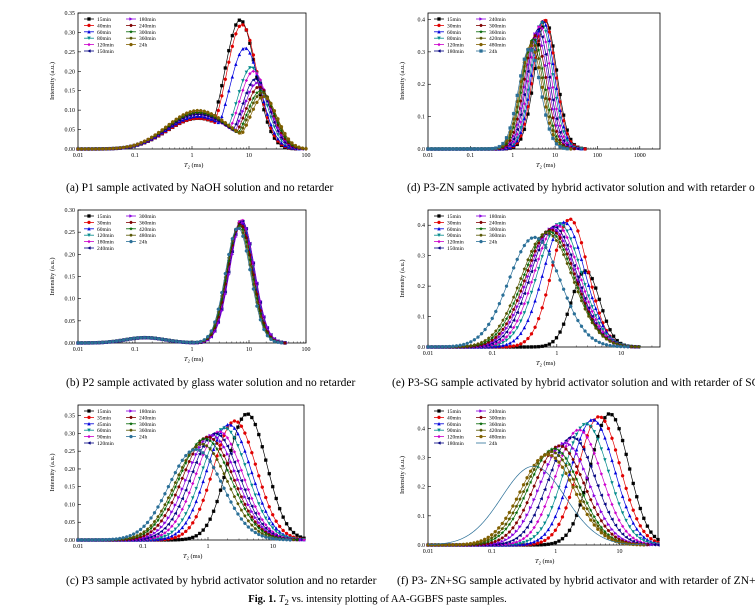 Image resolution: width=755 pixels, height=613 pixels. I want to click on legend-entry: 24h, so click(143, 243).